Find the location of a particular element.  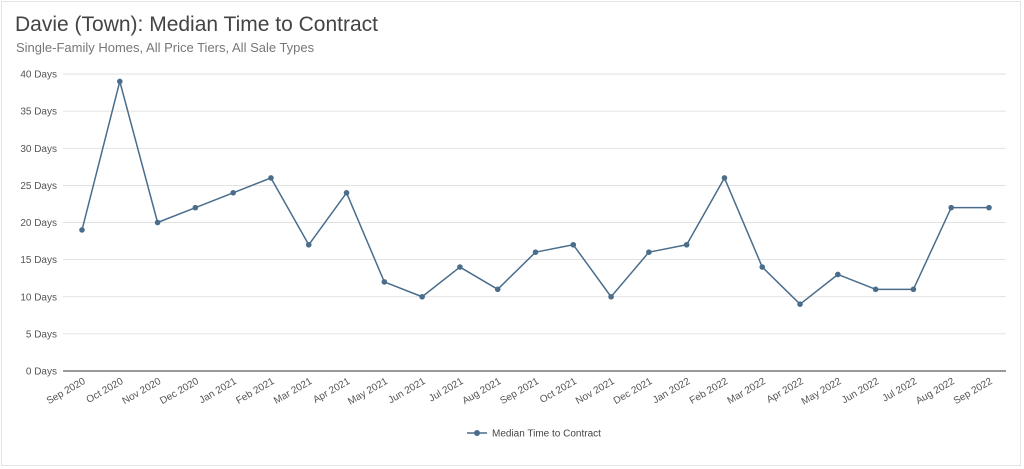

x-tick-label: May 2022 is located at coordinates (822, 392).